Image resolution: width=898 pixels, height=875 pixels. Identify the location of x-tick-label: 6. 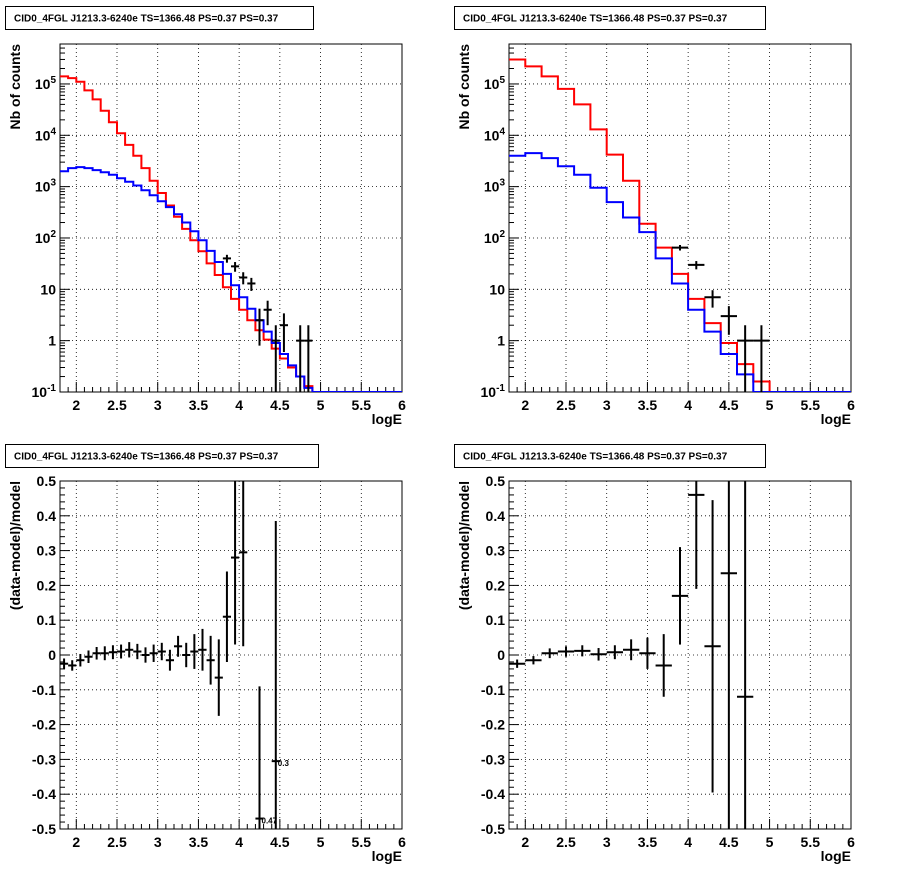
(402, 842).